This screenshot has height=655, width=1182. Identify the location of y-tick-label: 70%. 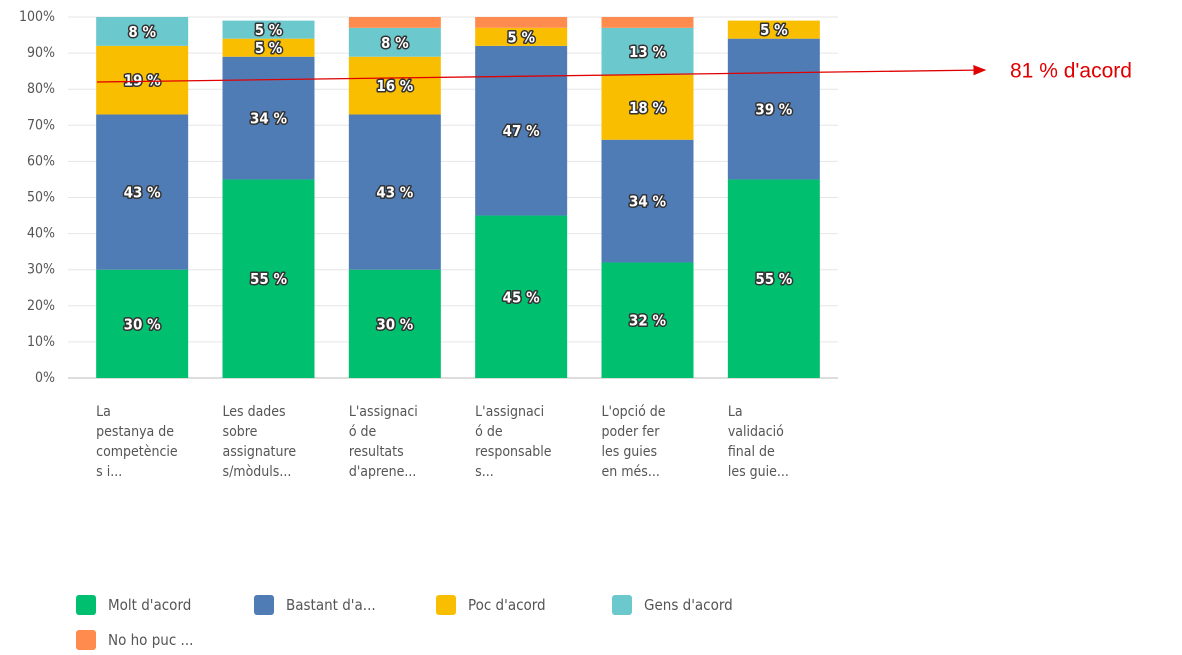
(41, 125).